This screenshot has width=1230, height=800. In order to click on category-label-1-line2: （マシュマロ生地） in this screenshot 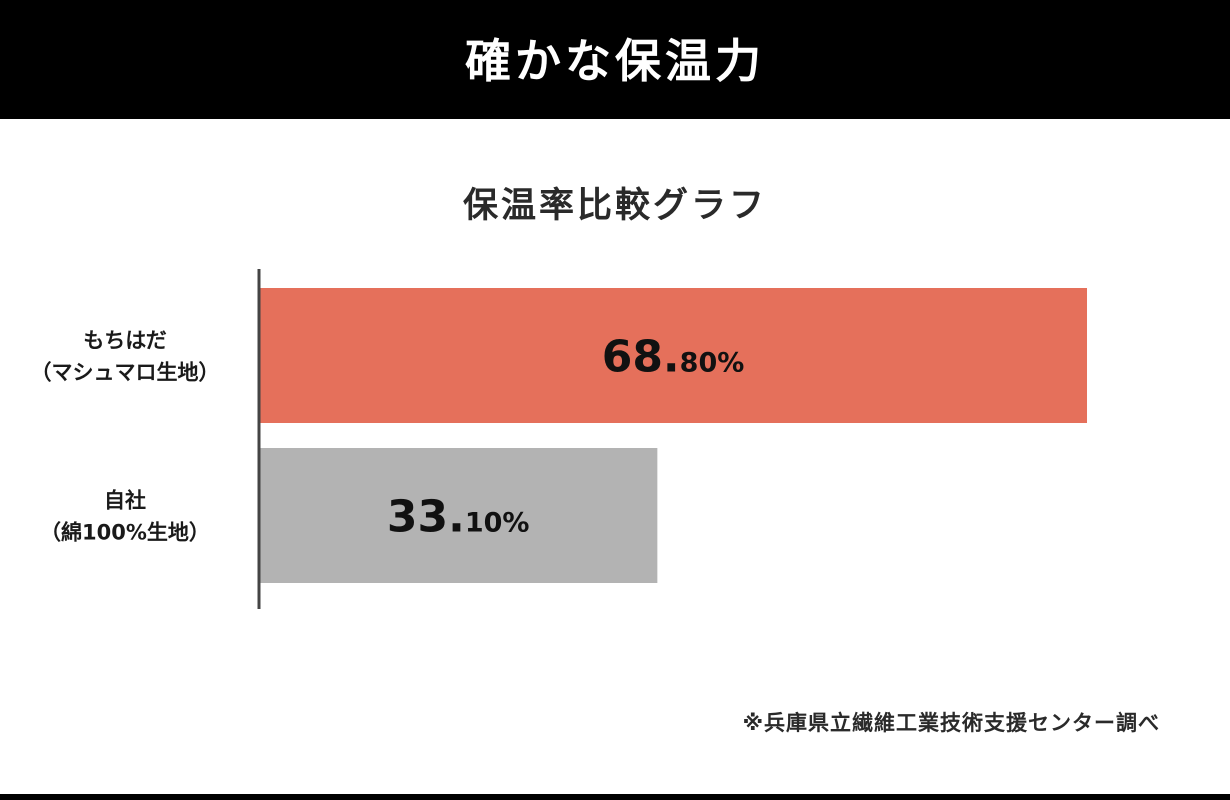, I will do `click(125, 373)`.